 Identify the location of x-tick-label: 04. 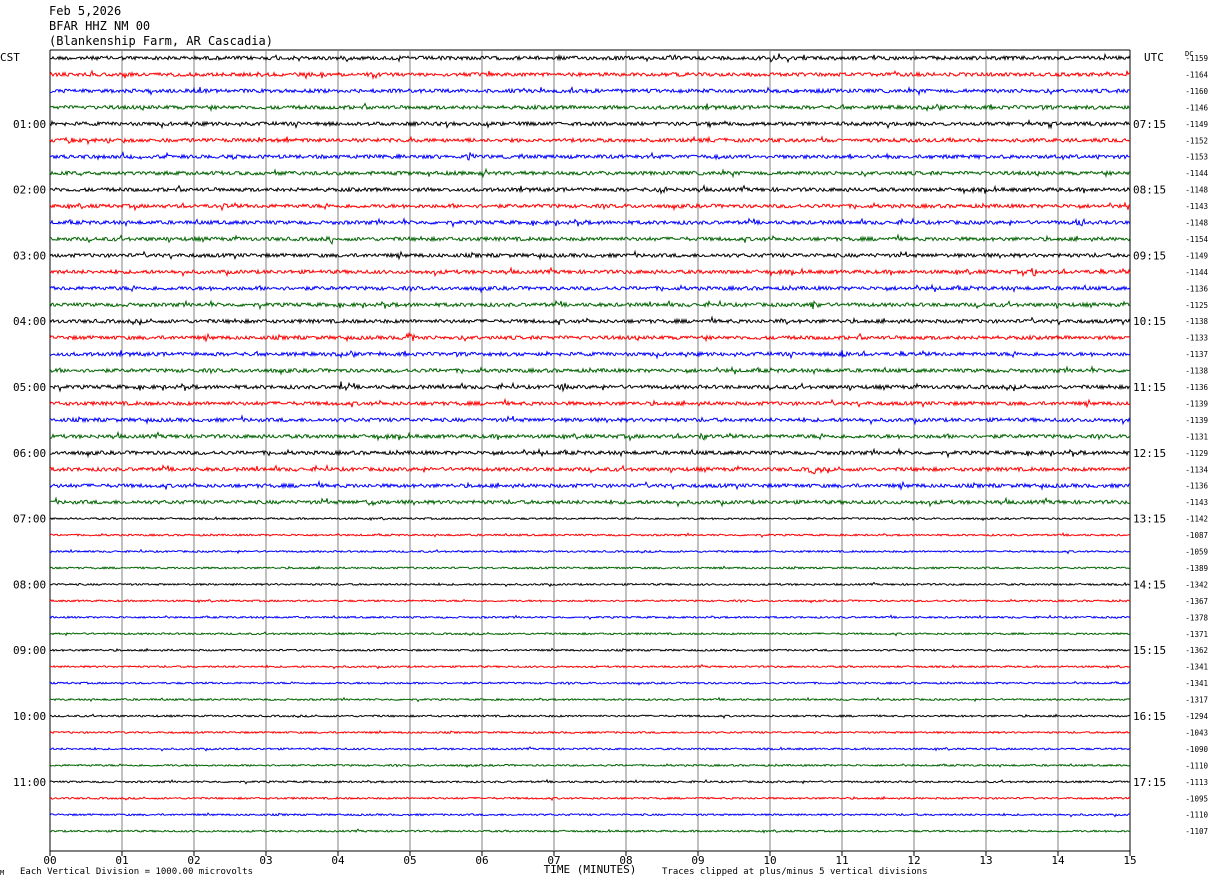
(338, 860).